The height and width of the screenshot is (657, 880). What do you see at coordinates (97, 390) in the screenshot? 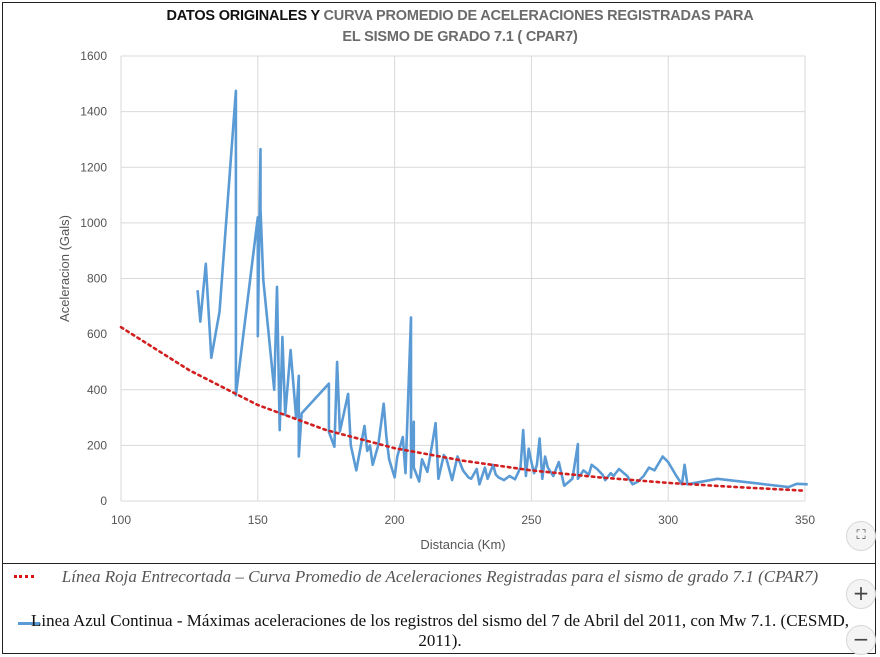
I see `y-tick-label: 400` at bounding box center [97, 390].